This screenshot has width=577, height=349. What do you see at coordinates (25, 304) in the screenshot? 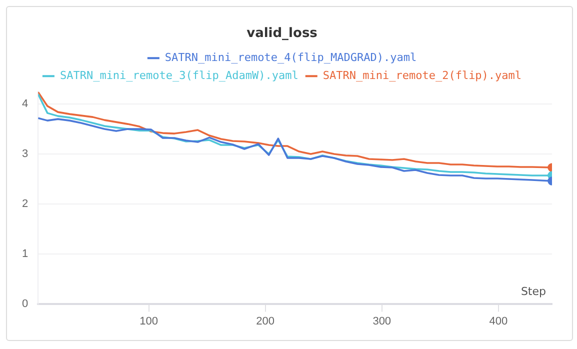
I see `y-tick-label: 0` at bounding box center [25, 304].